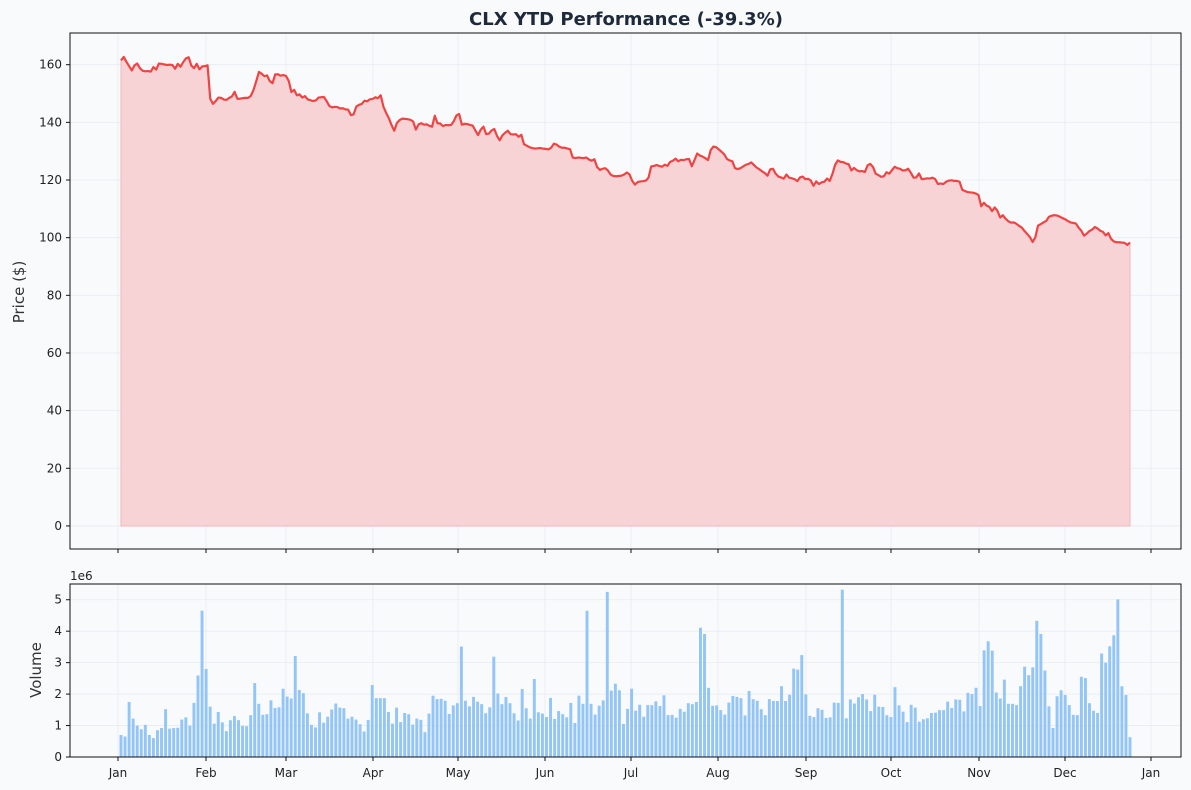 The image size is (1191, 790). Describe the element at coordinates (545, 773) in the screenshot. I see `month-tick-label: Jun` at that location.